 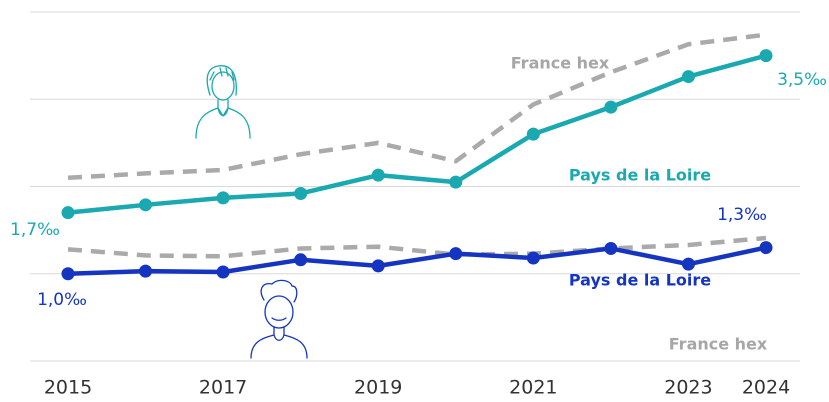 I want to click on x-tick-label: 2015, so click(x=68, y=388).